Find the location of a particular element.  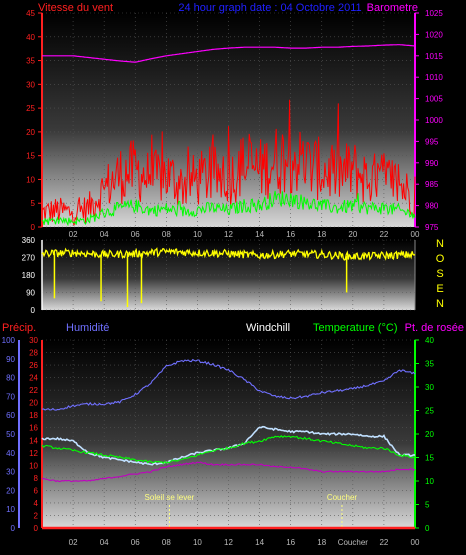

y-right-tick-label: 1005 is located at coordinates (434, 99).